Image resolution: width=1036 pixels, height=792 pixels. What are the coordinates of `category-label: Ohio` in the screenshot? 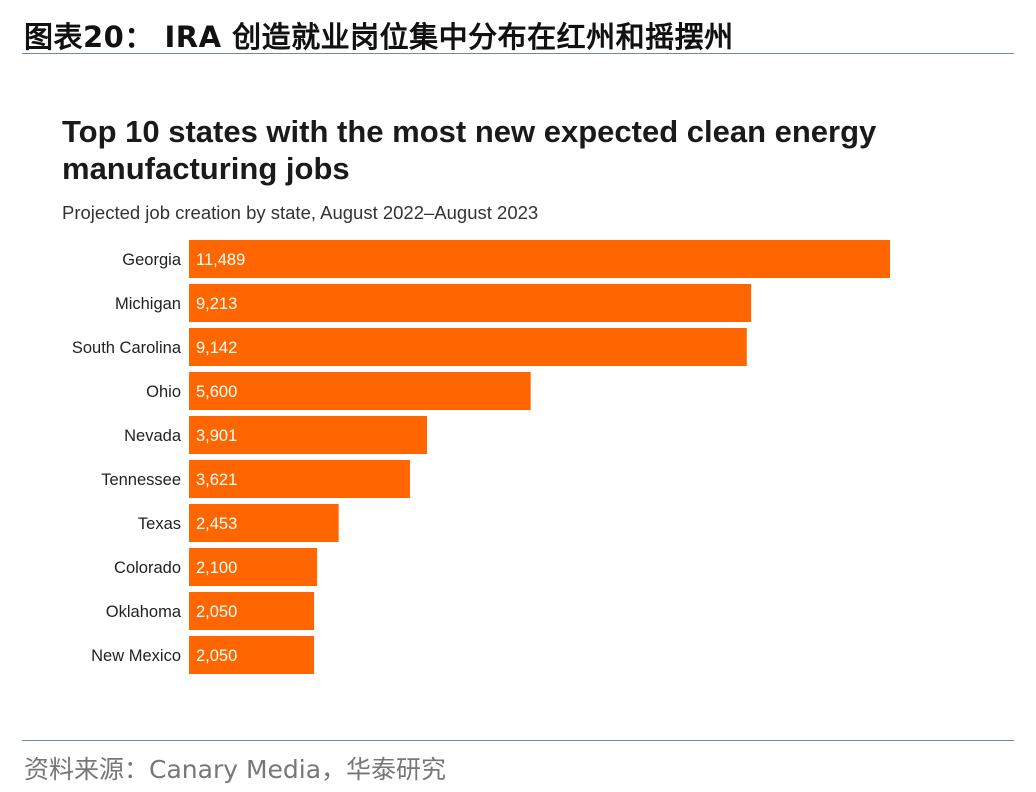 It's located at (163, 392).